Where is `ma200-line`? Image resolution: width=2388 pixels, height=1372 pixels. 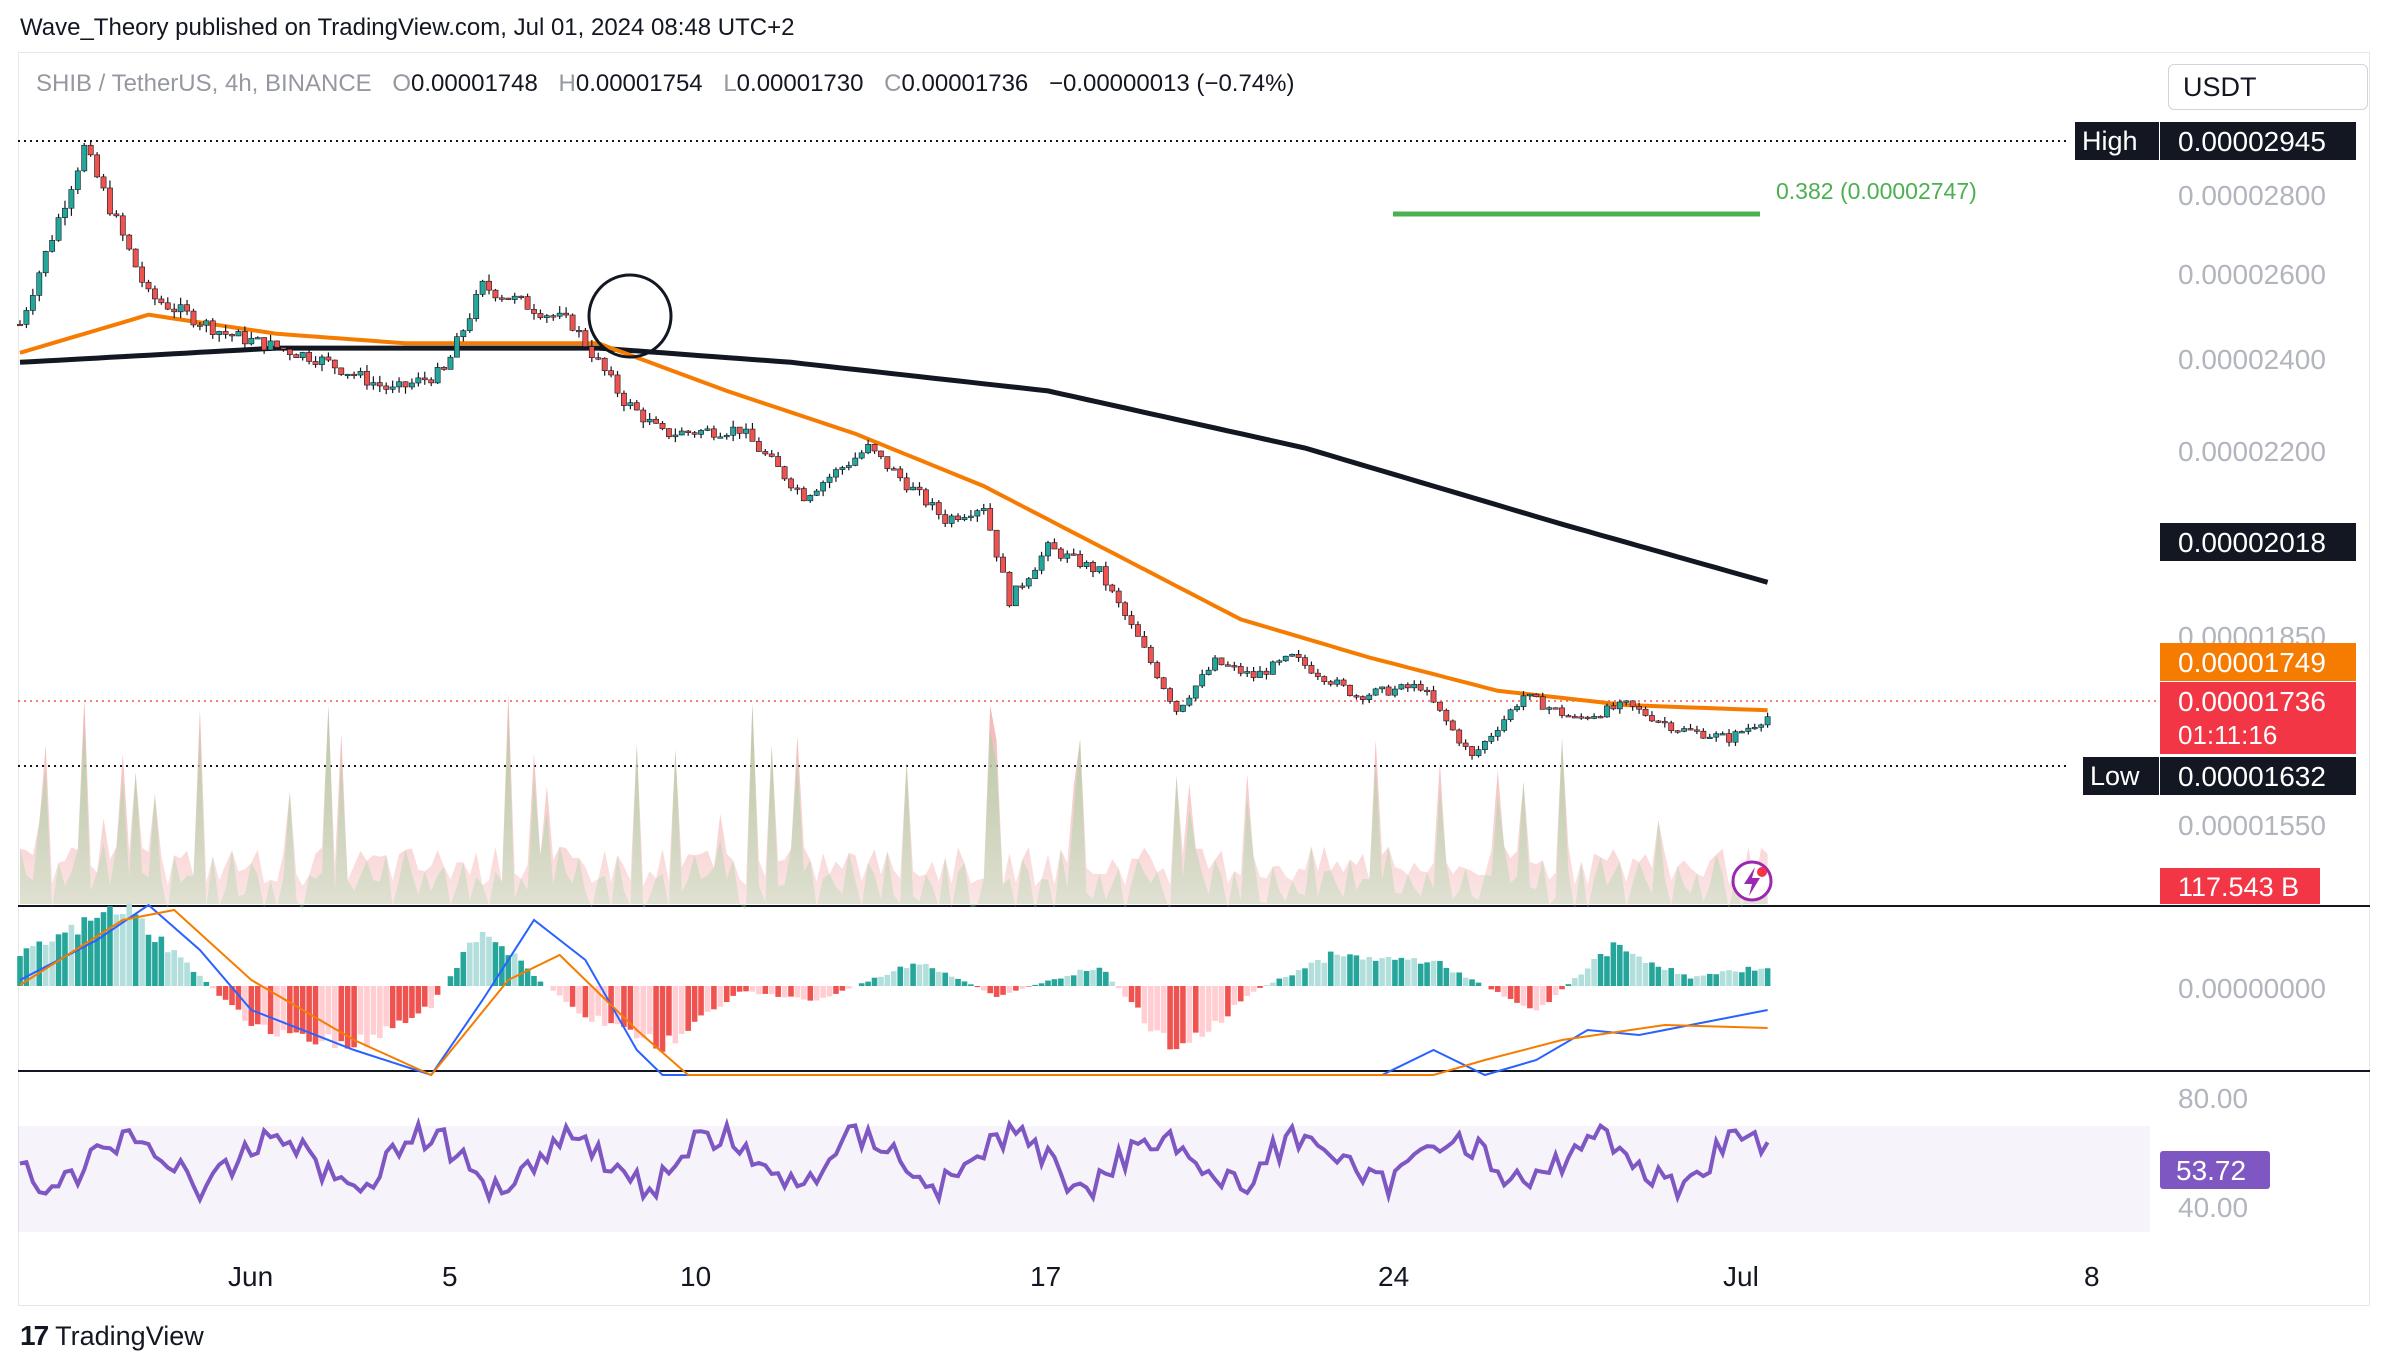 ma200-line is located at coordinates (894, 465).